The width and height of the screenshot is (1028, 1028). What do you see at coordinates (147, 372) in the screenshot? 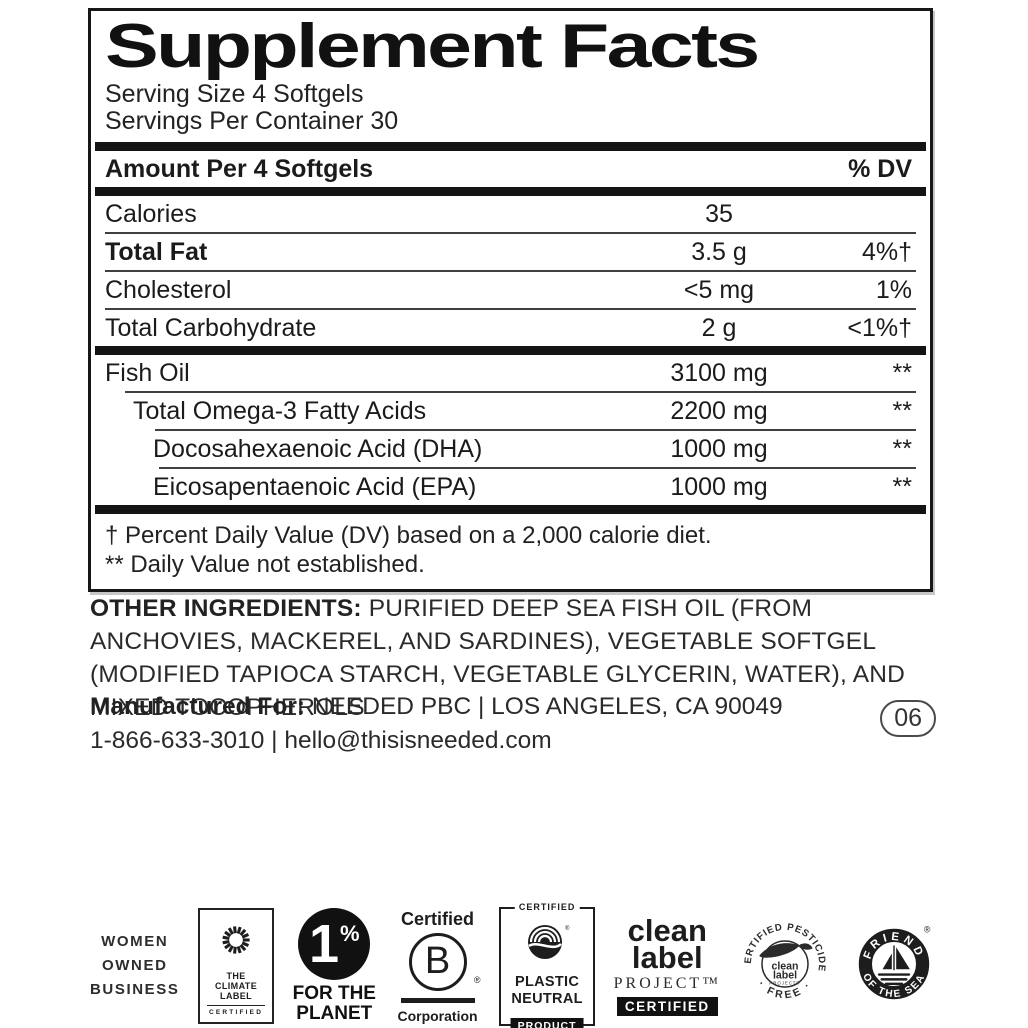
I see `nutrient-name: Fish Oil` at bounding box center [147, 372].